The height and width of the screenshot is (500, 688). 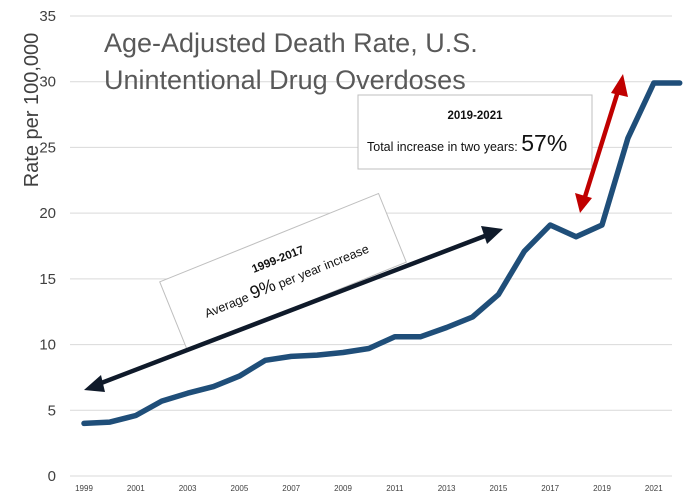 What do you see at coordinates (84, 488) in the screenshot?
I see `x-tick-label-1999: 1999` at bounding box center [84, 488].